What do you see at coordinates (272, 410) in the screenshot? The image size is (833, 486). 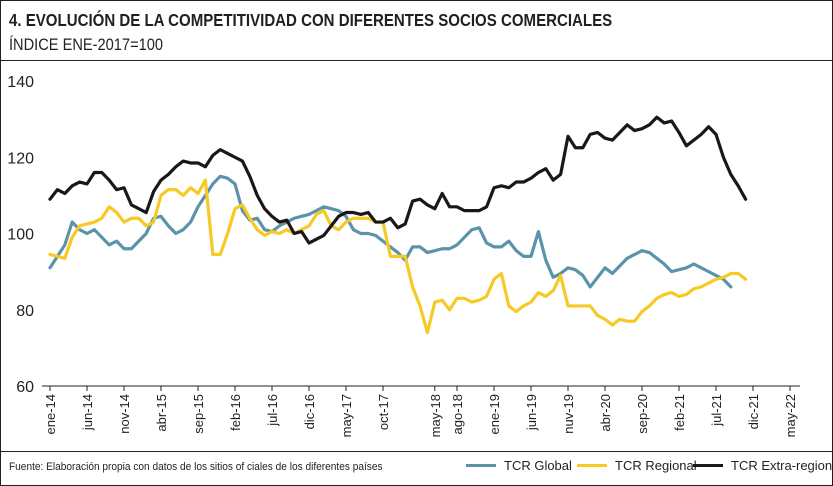 I see `x-tick-label: jul-16` at bounding box center [272, 410].